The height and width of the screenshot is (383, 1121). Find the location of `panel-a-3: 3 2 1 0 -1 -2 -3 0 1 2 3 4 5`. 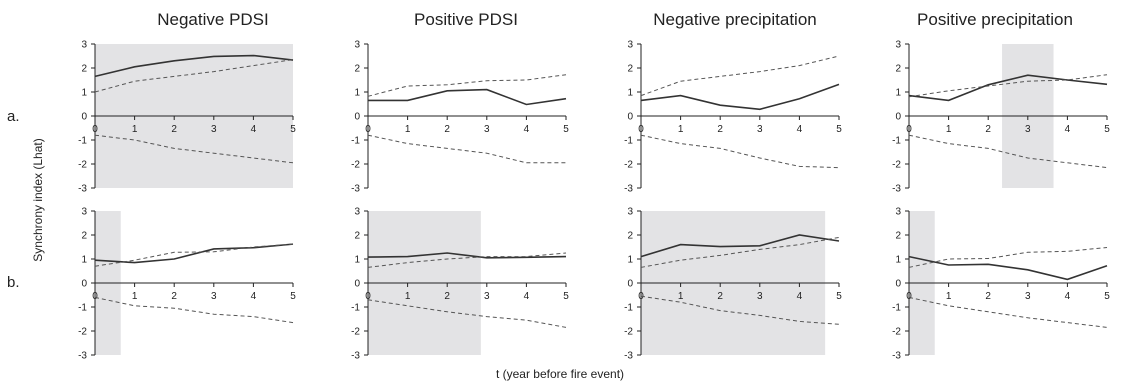

panel-a-3: 3 2 1 0 -1 -2 -3 0 1 2 3 4 5 is located at coordinates (733, 117).